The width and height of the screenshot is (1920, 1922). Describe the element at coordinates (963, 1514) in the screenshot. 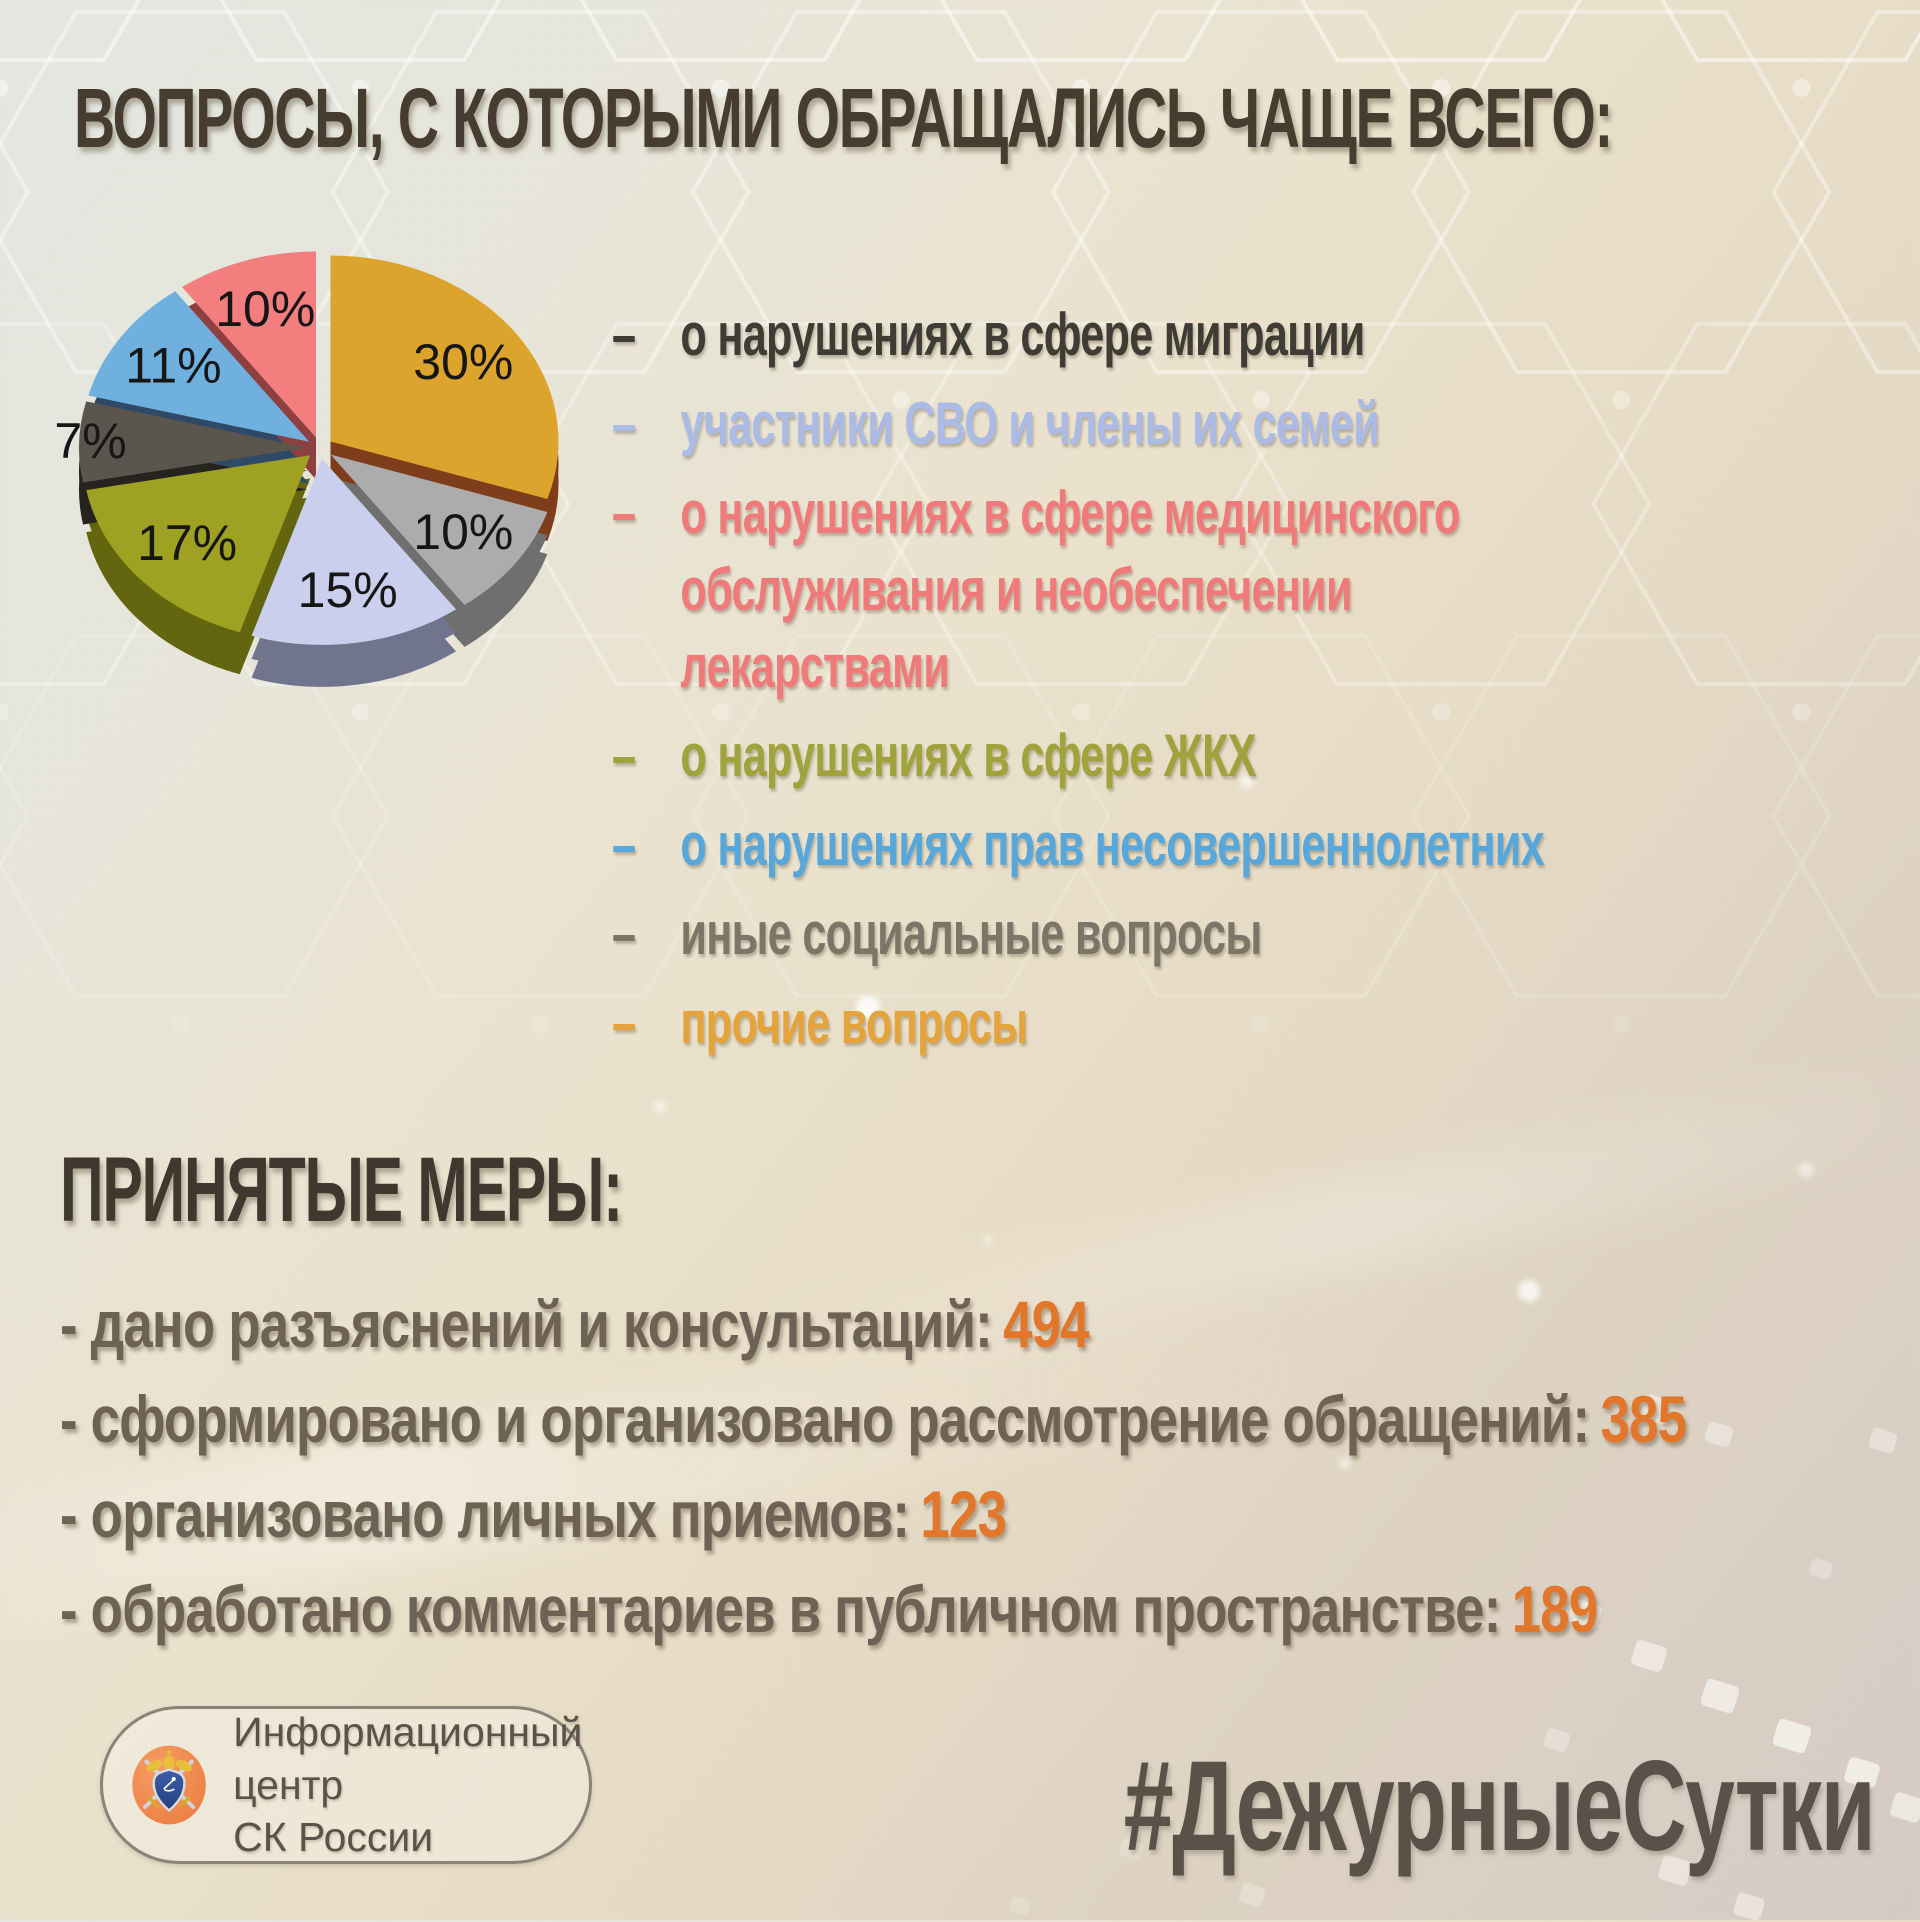

I see `measure-value: 123` at that location.